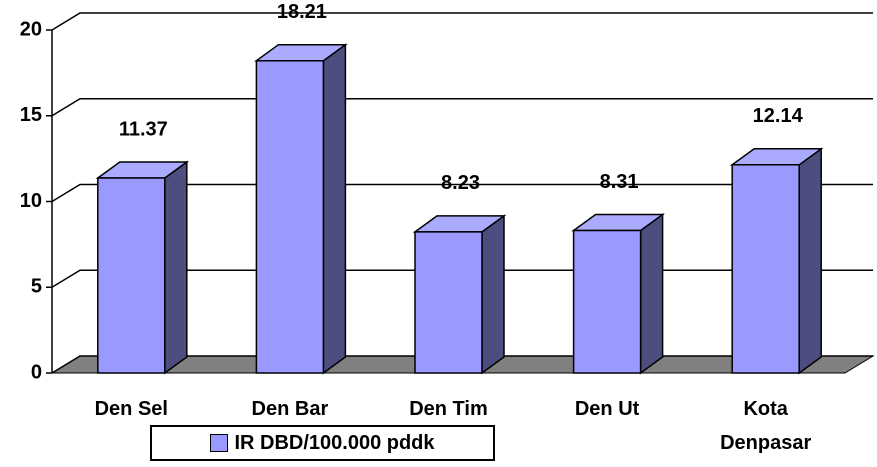  I want to click on value-label: 18.21, so click(302, 12).